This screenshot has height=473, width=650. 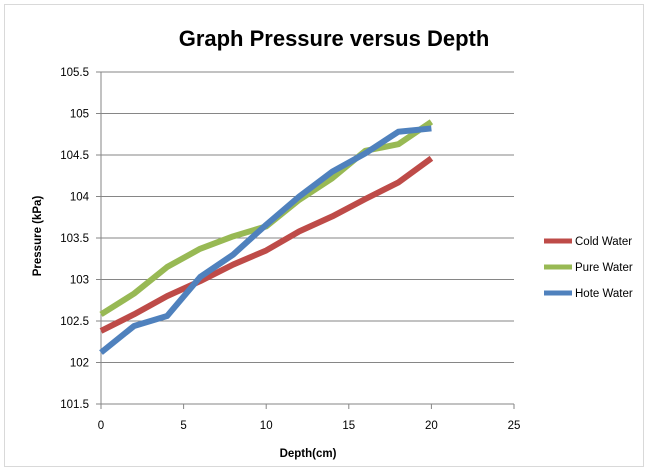 What do you see at coordinates (514, 426) in the screenshot?
I see `x-tick-label: 25` at bounding box center [514, 426].